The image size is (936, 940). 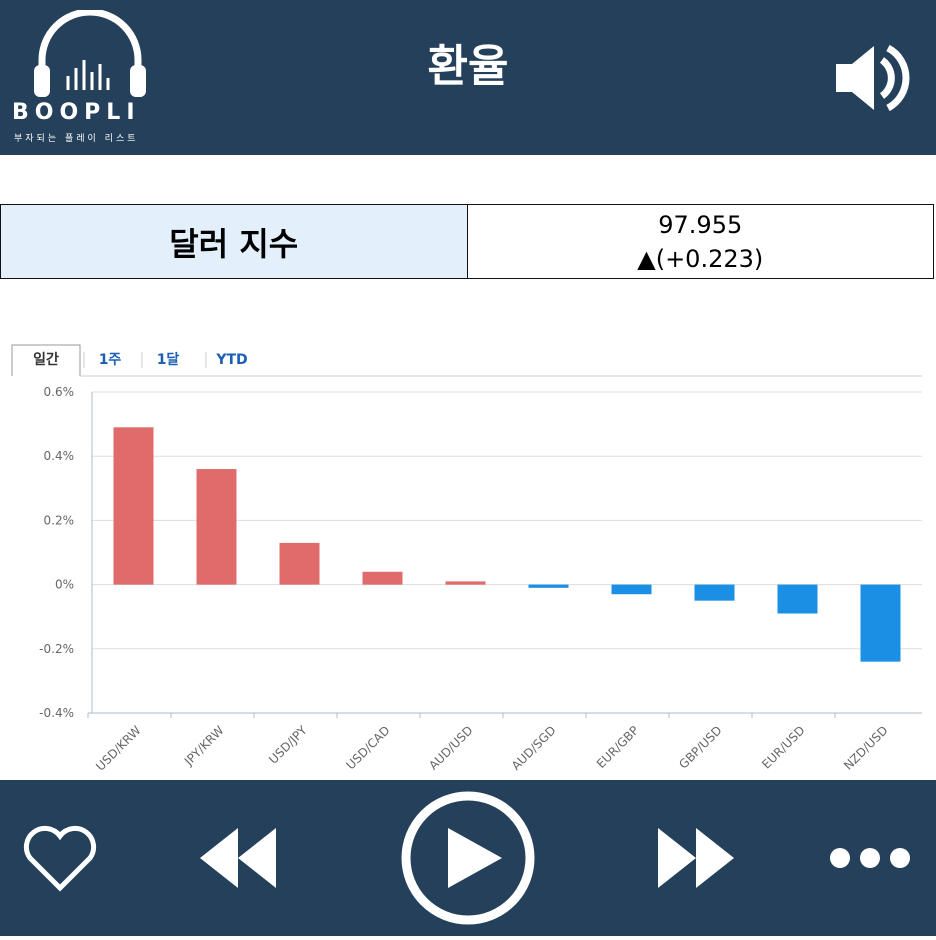 I want to click on logo: BOOPLI, so click(x=76, y=112).